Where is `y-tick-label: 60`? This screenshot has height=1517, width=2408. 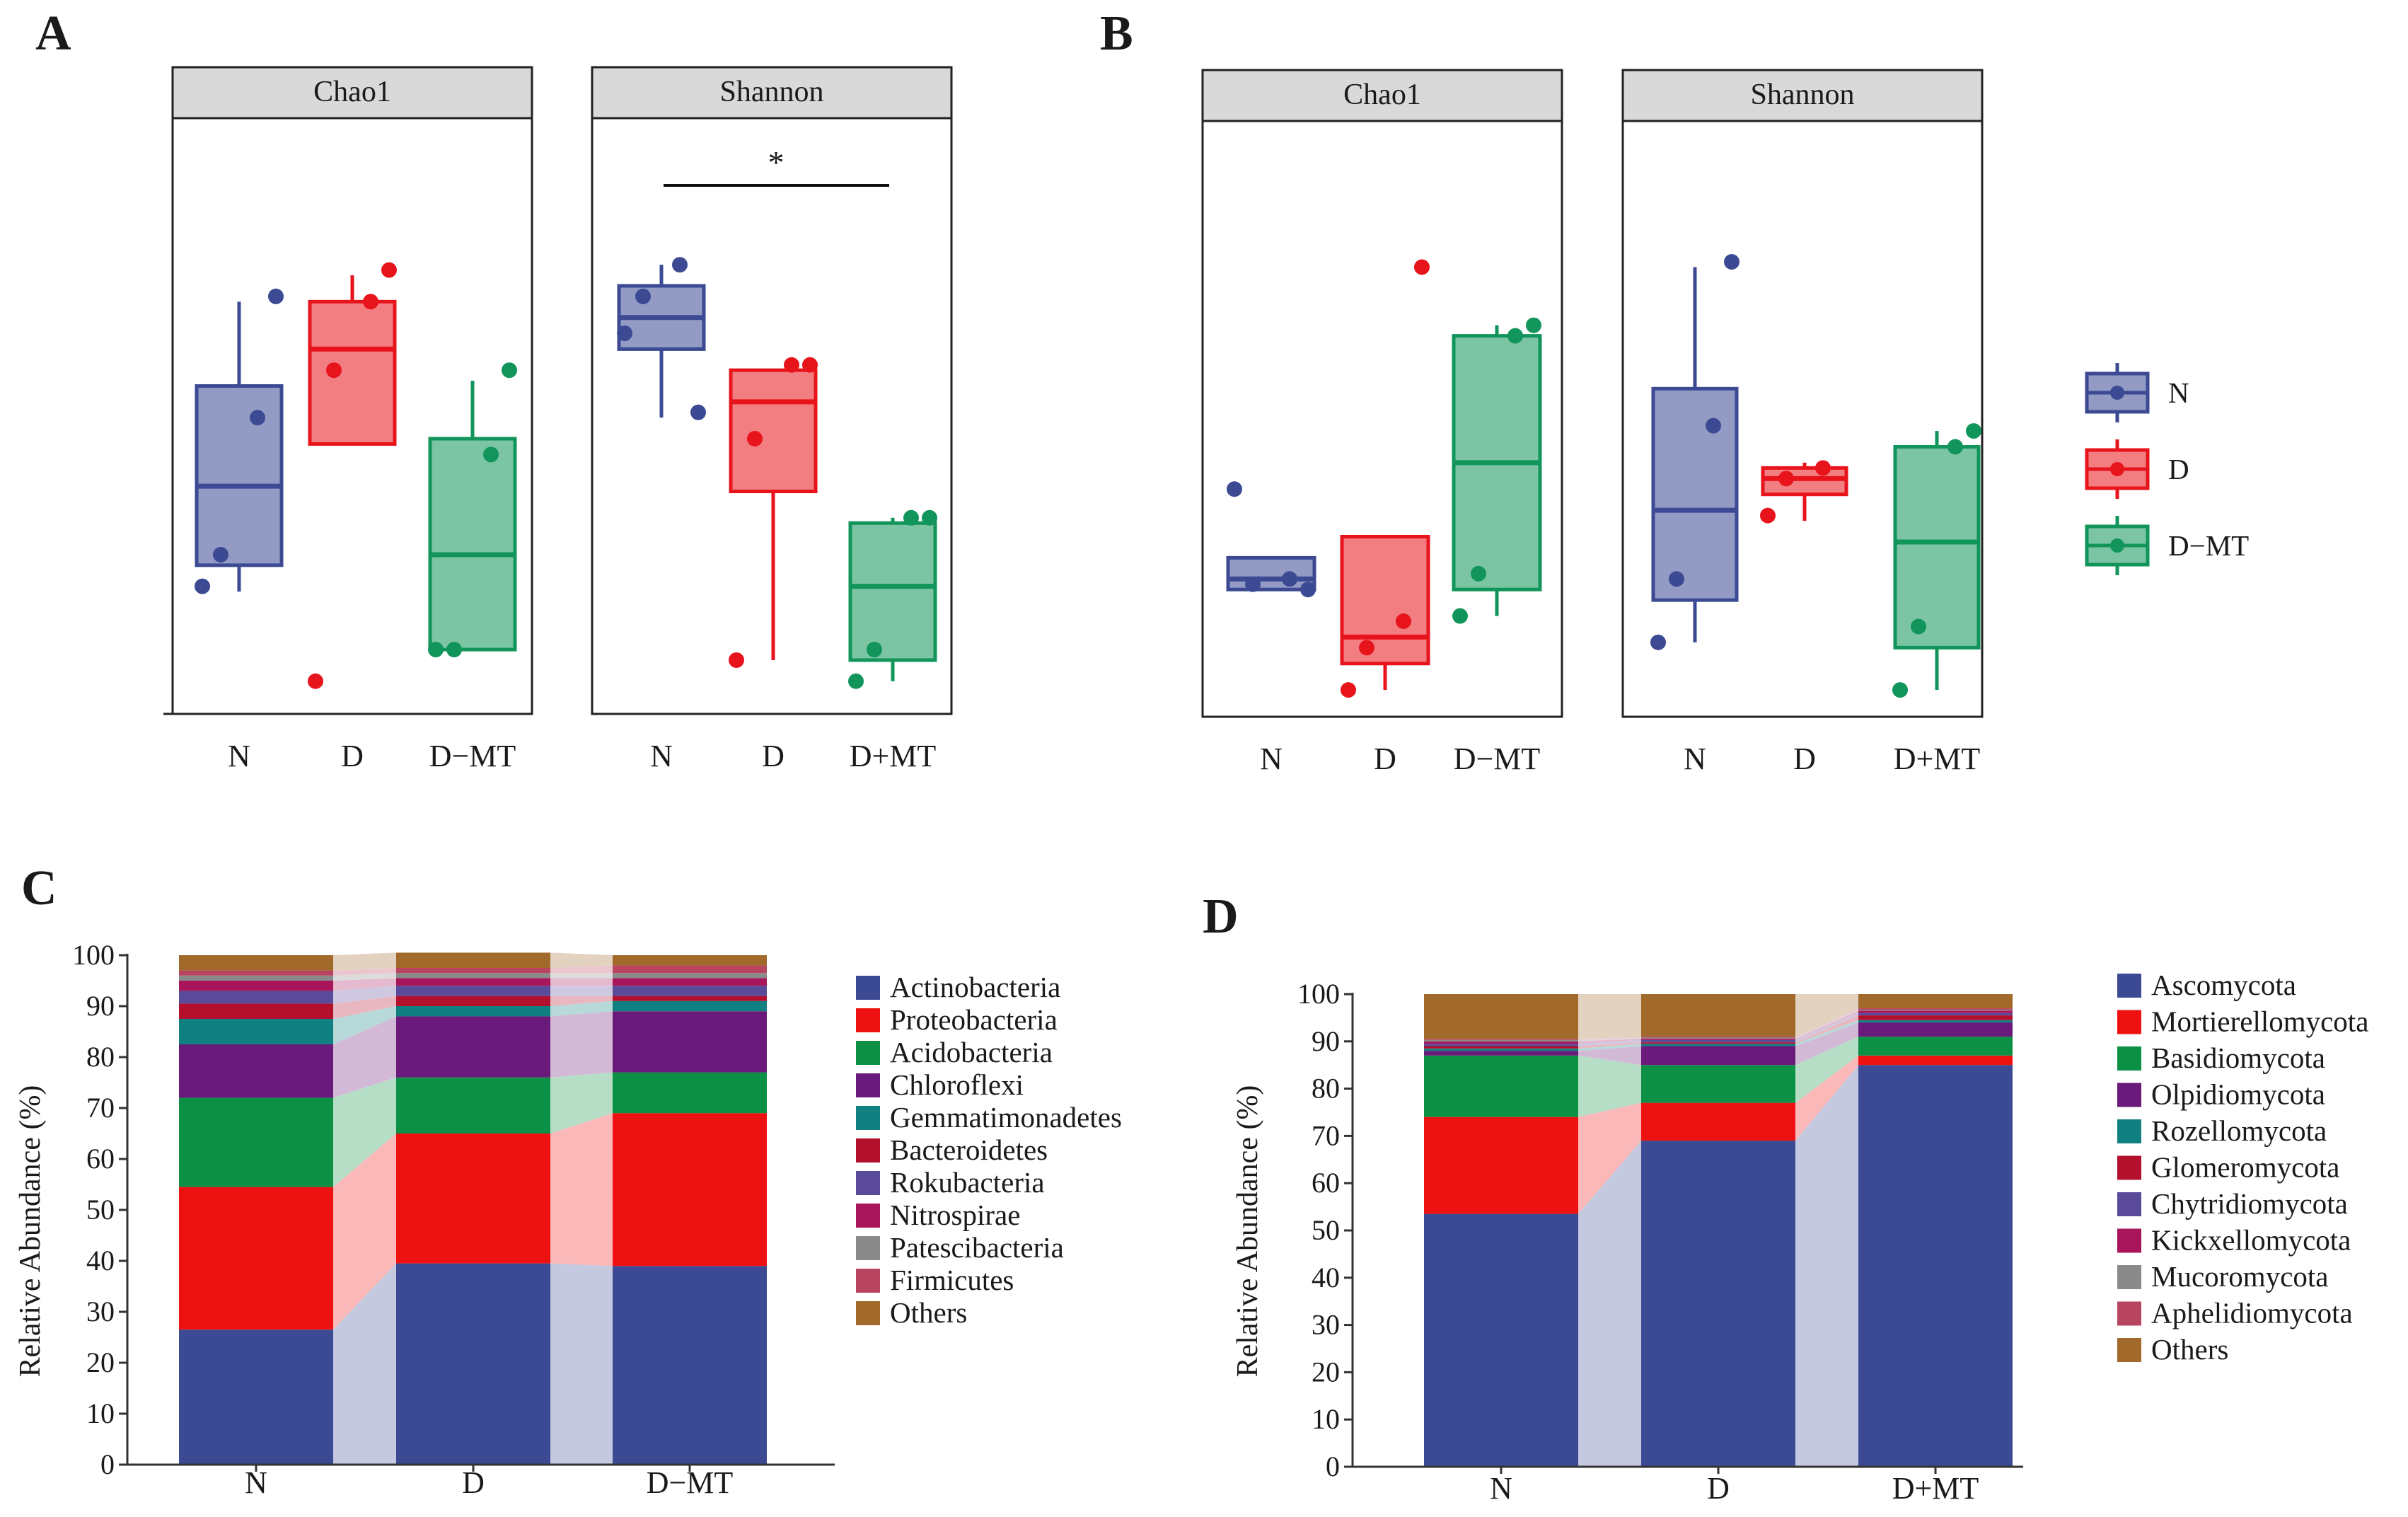
y-tick-label: 60 is located at coordinates (100, 1159).